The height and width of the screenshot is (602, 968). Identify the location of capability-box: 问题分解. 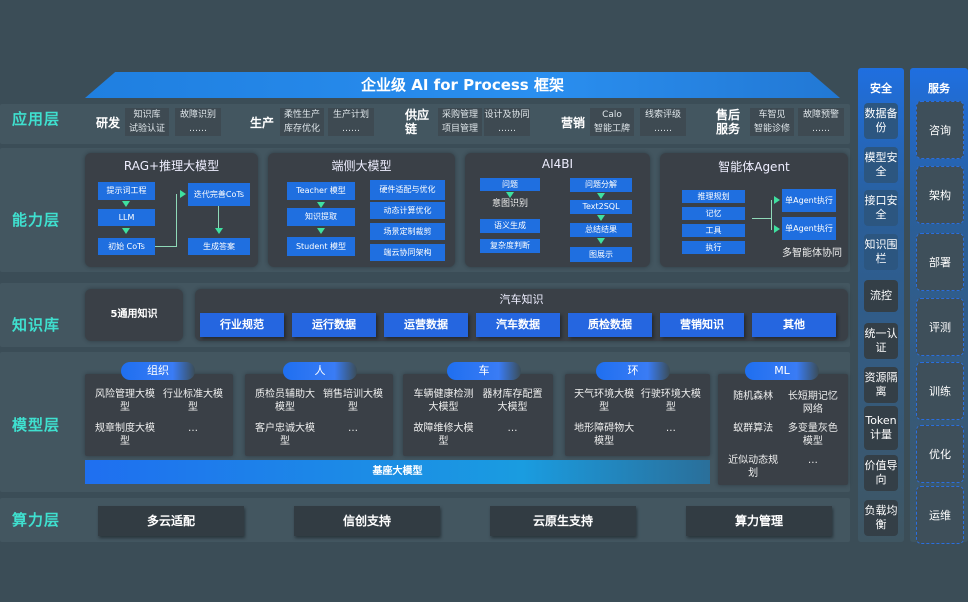
(601, 185).